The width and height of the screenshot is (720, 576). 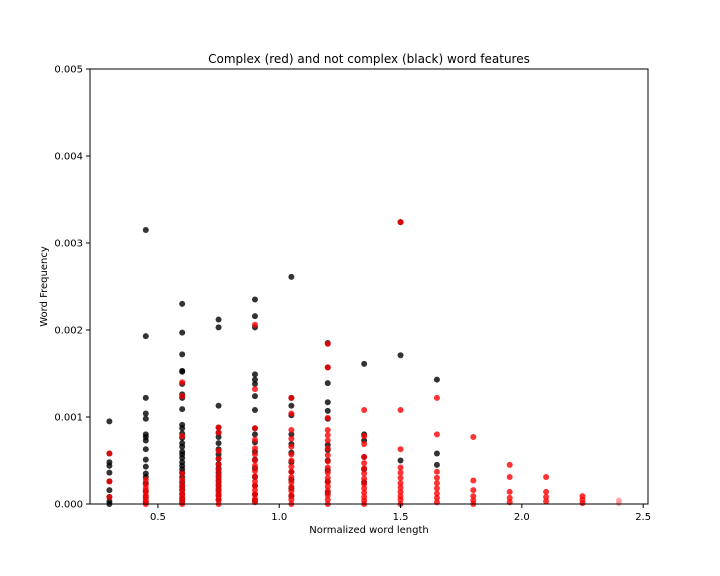 What do you see at coordinates (68, 244) in the screenshot?
I see `y-tick-label: 0.003` at bounding box center [68, 244].